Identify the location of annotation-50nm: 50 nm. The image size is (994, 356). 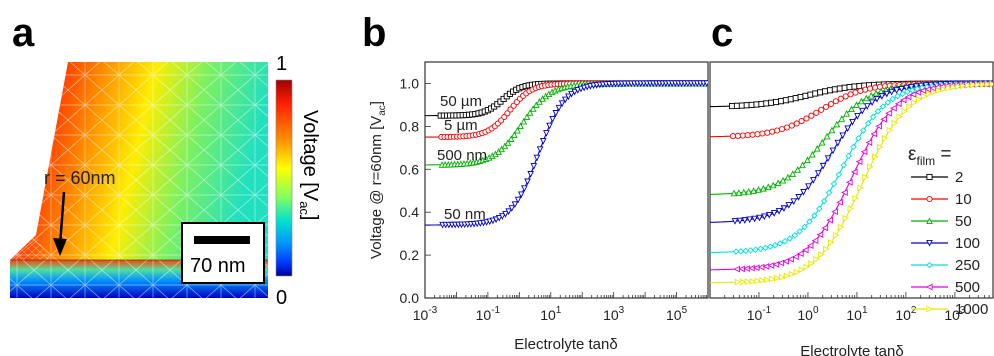
(465, 214).